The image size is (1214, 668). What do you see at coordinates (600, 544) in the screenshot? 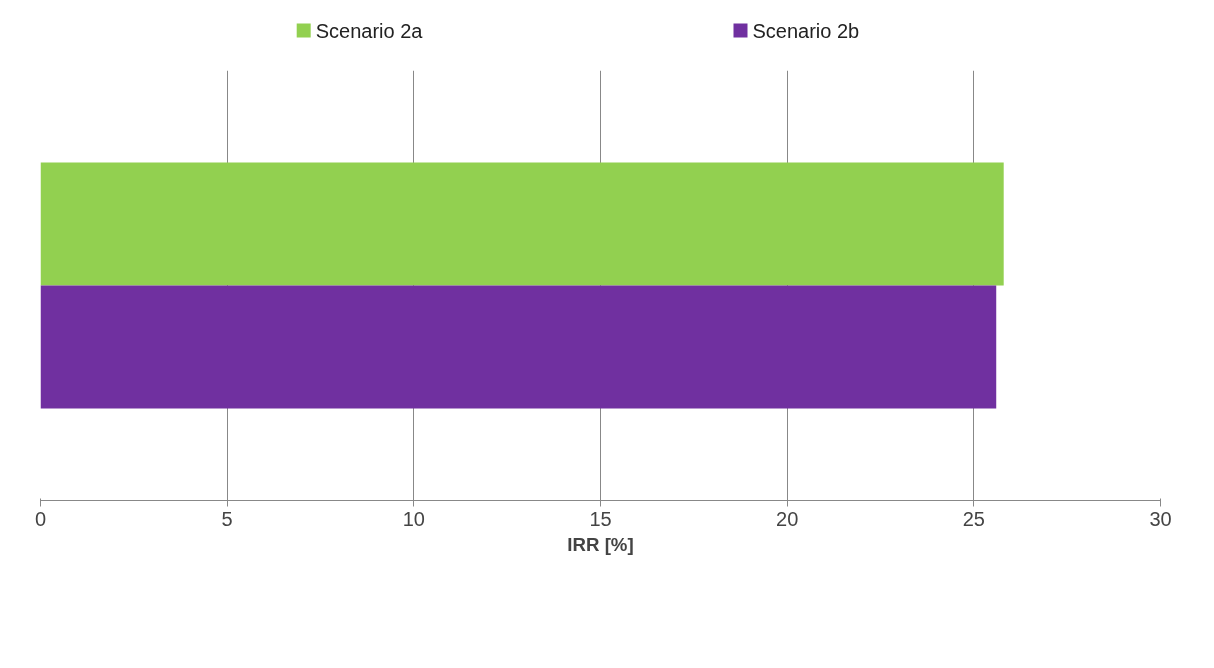
I see `x-axis-title: IRR [%]` at bounding box center [600, 544].